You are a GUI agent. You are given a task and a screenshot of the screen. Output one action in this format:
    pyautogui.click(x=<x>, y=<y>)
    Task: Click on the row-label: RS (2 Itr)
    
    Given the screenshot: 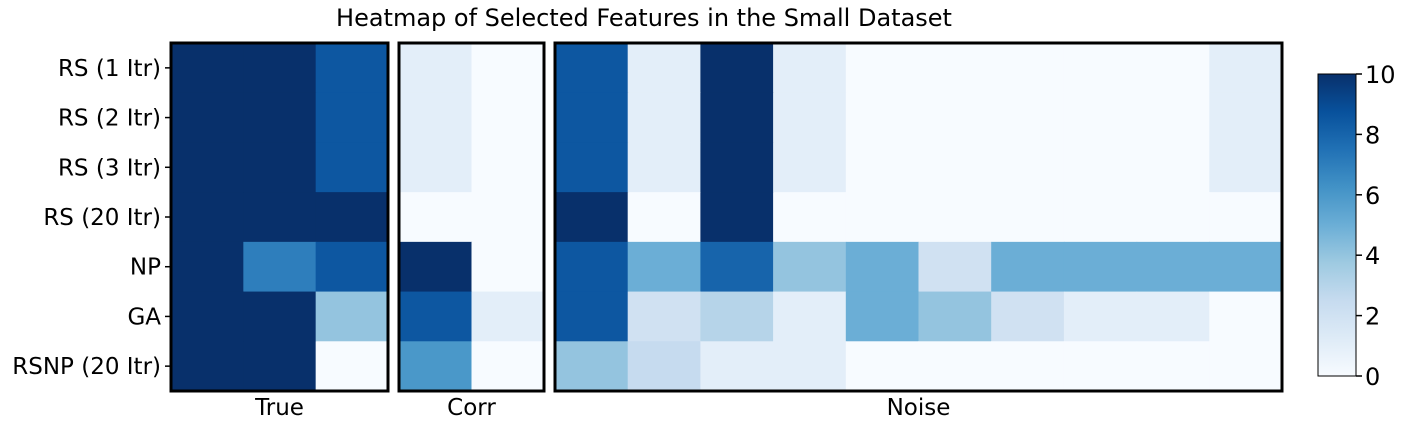 What is the action you would take?
    pyautogui.click(x=109, y=119)
    